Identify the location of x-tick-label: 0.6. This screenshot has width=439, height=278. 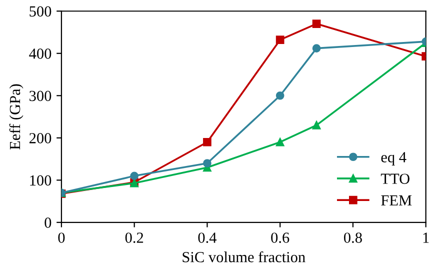
(280, 237).